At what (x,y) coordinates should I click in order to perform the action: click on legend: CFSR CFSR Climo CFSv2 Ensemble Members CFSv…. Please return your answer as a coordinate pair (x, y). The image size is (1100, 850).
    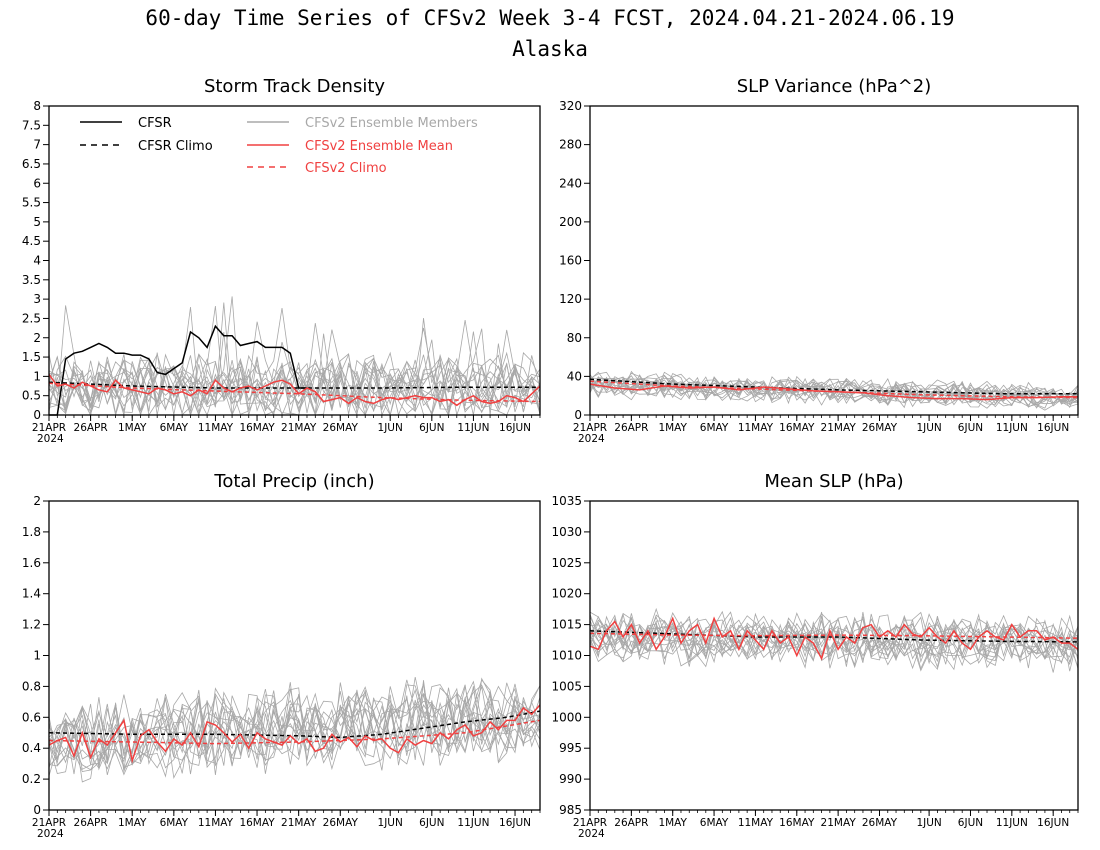
    Looking at the image, I should click on (279, 146).